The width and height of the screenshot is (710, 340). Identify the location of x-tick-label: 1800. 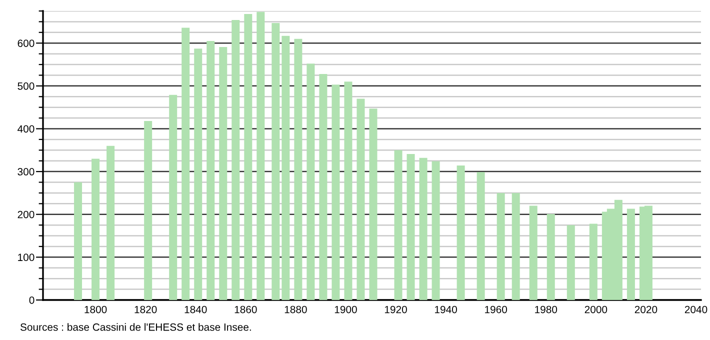
(95, 310).